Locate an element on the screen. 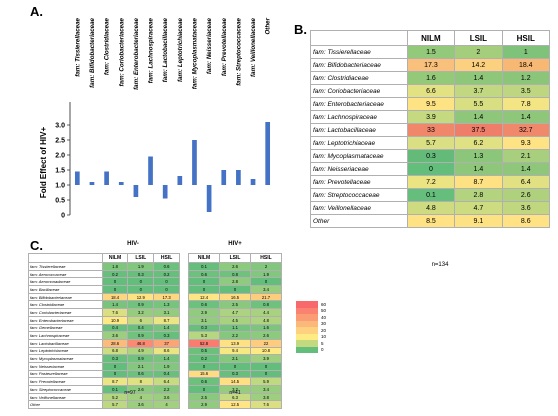 The height and width of the screenshot is (416, 558). heatmap-cell: 14.2 is located at coordinates (478, 65).